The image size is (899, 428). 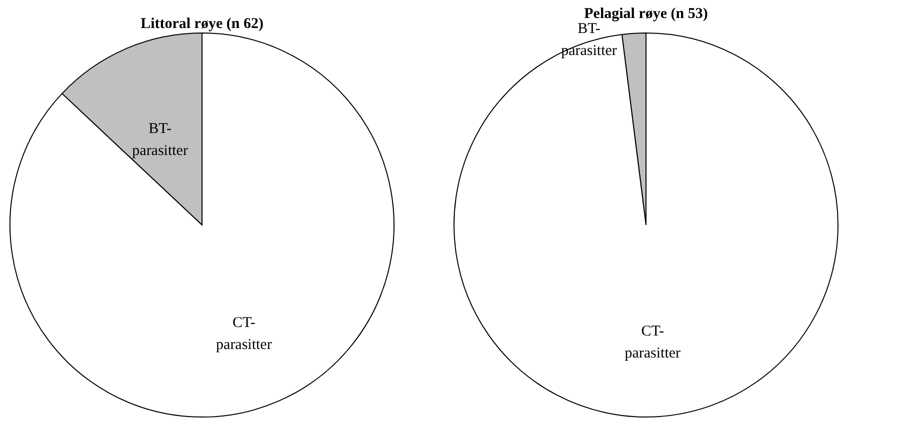 What do you see at coordinates (646, 14) in the screenshot?
I see `chart-title: Pelagial røye (n 53)` at bounding box center [646, 14].